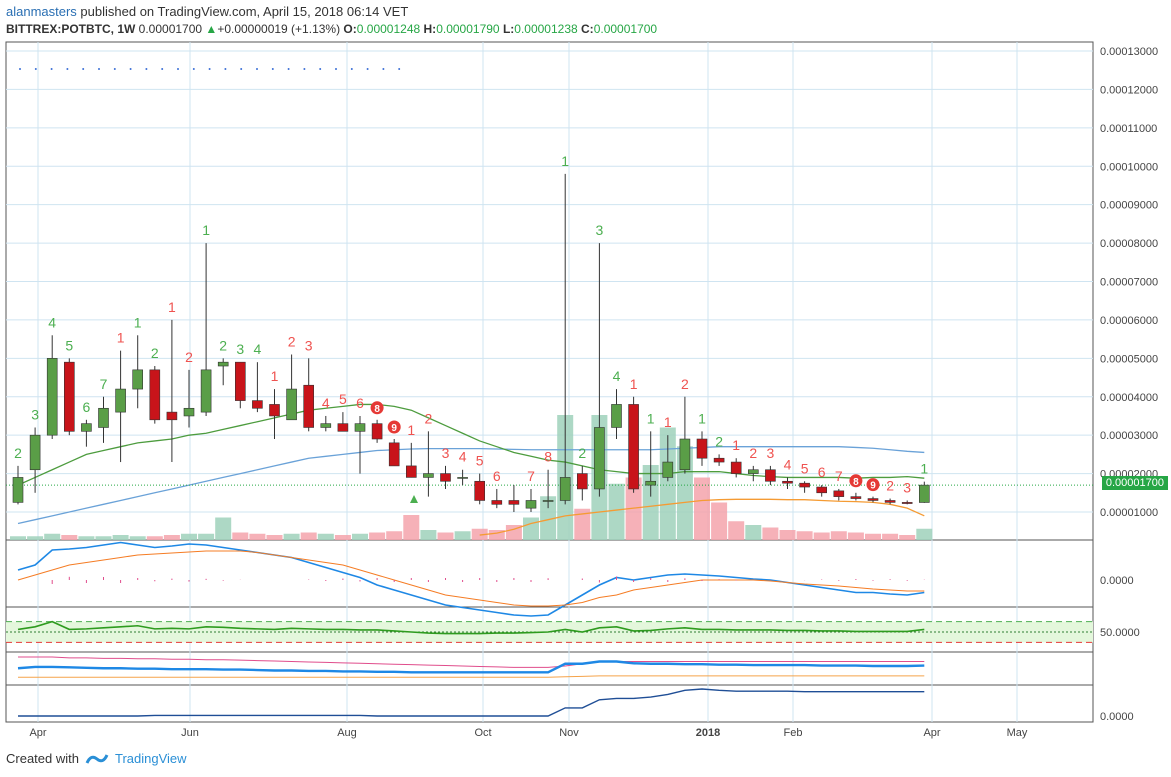 Image resolution: width=1171 pixels, height=777 pixels. Describe the element at coordinates (71, 29) in the screenshot. I see `symbol-label: BITTREX:POTBTC, 1W` at that location.